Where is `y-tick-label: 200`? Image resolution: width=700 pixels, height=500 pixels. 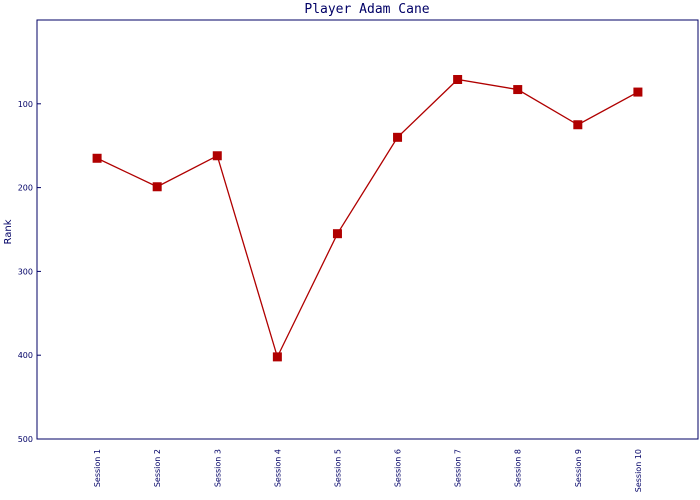 y-tick-label: 200 is located at coordinates (25, 188).